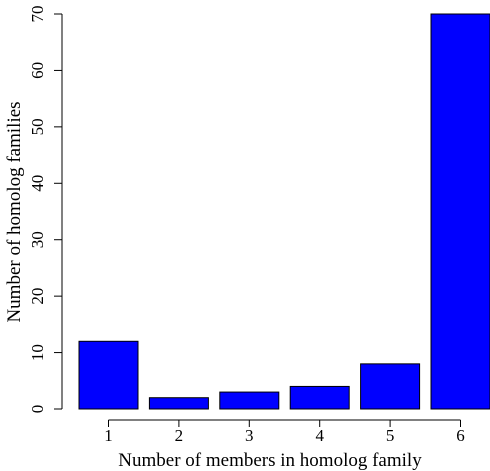  Describe the element at coordinates (14, 211) in the screenshot. I see `y-axis-title: Number of homolog families` at that location.